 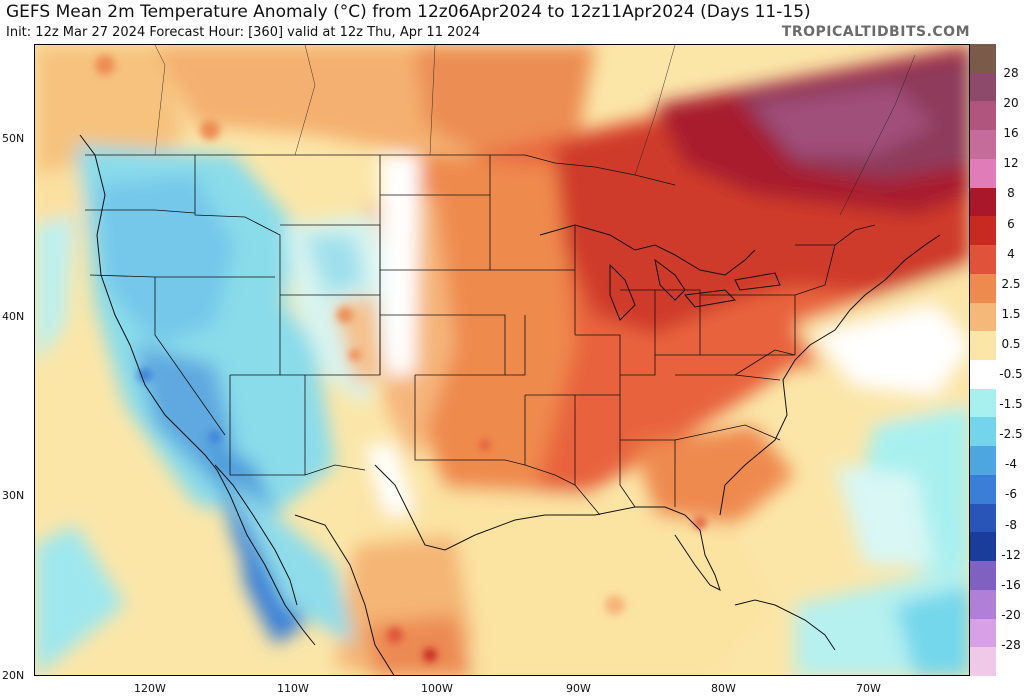 I want to click on colorbar-label: -20, so click(x=1011, y=614).